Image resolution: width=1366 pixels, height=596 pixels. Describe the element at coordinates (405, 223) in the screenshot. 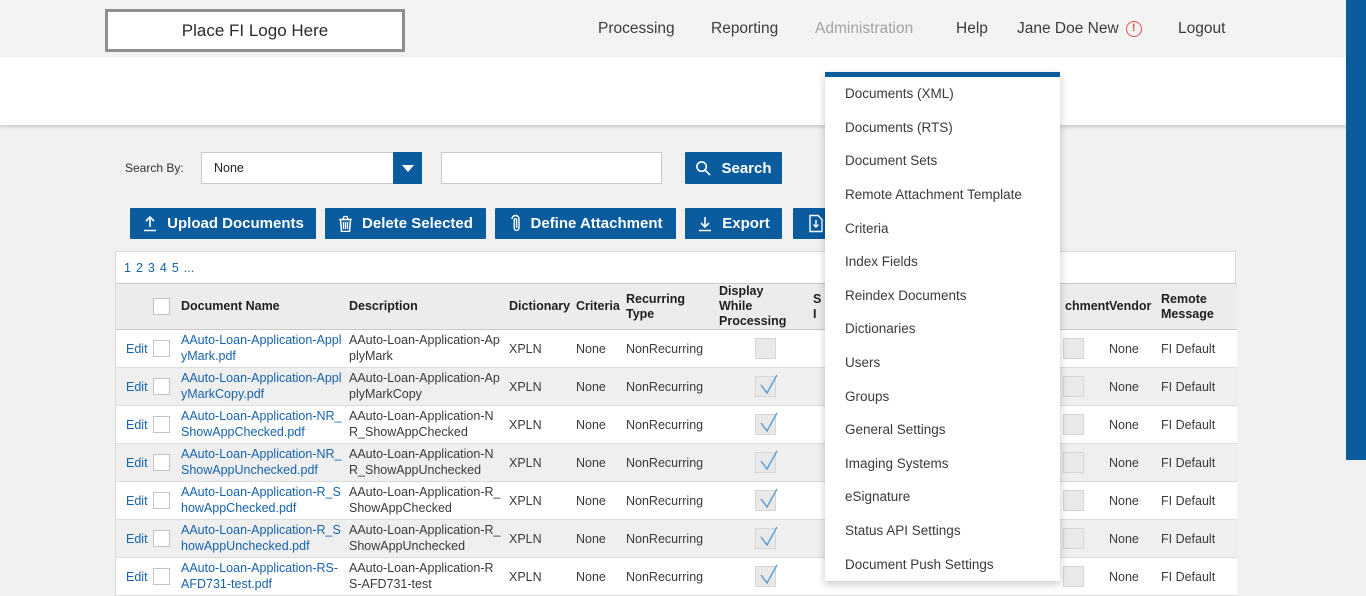

I see `delete-selected-button: Delete Selected` at that location.